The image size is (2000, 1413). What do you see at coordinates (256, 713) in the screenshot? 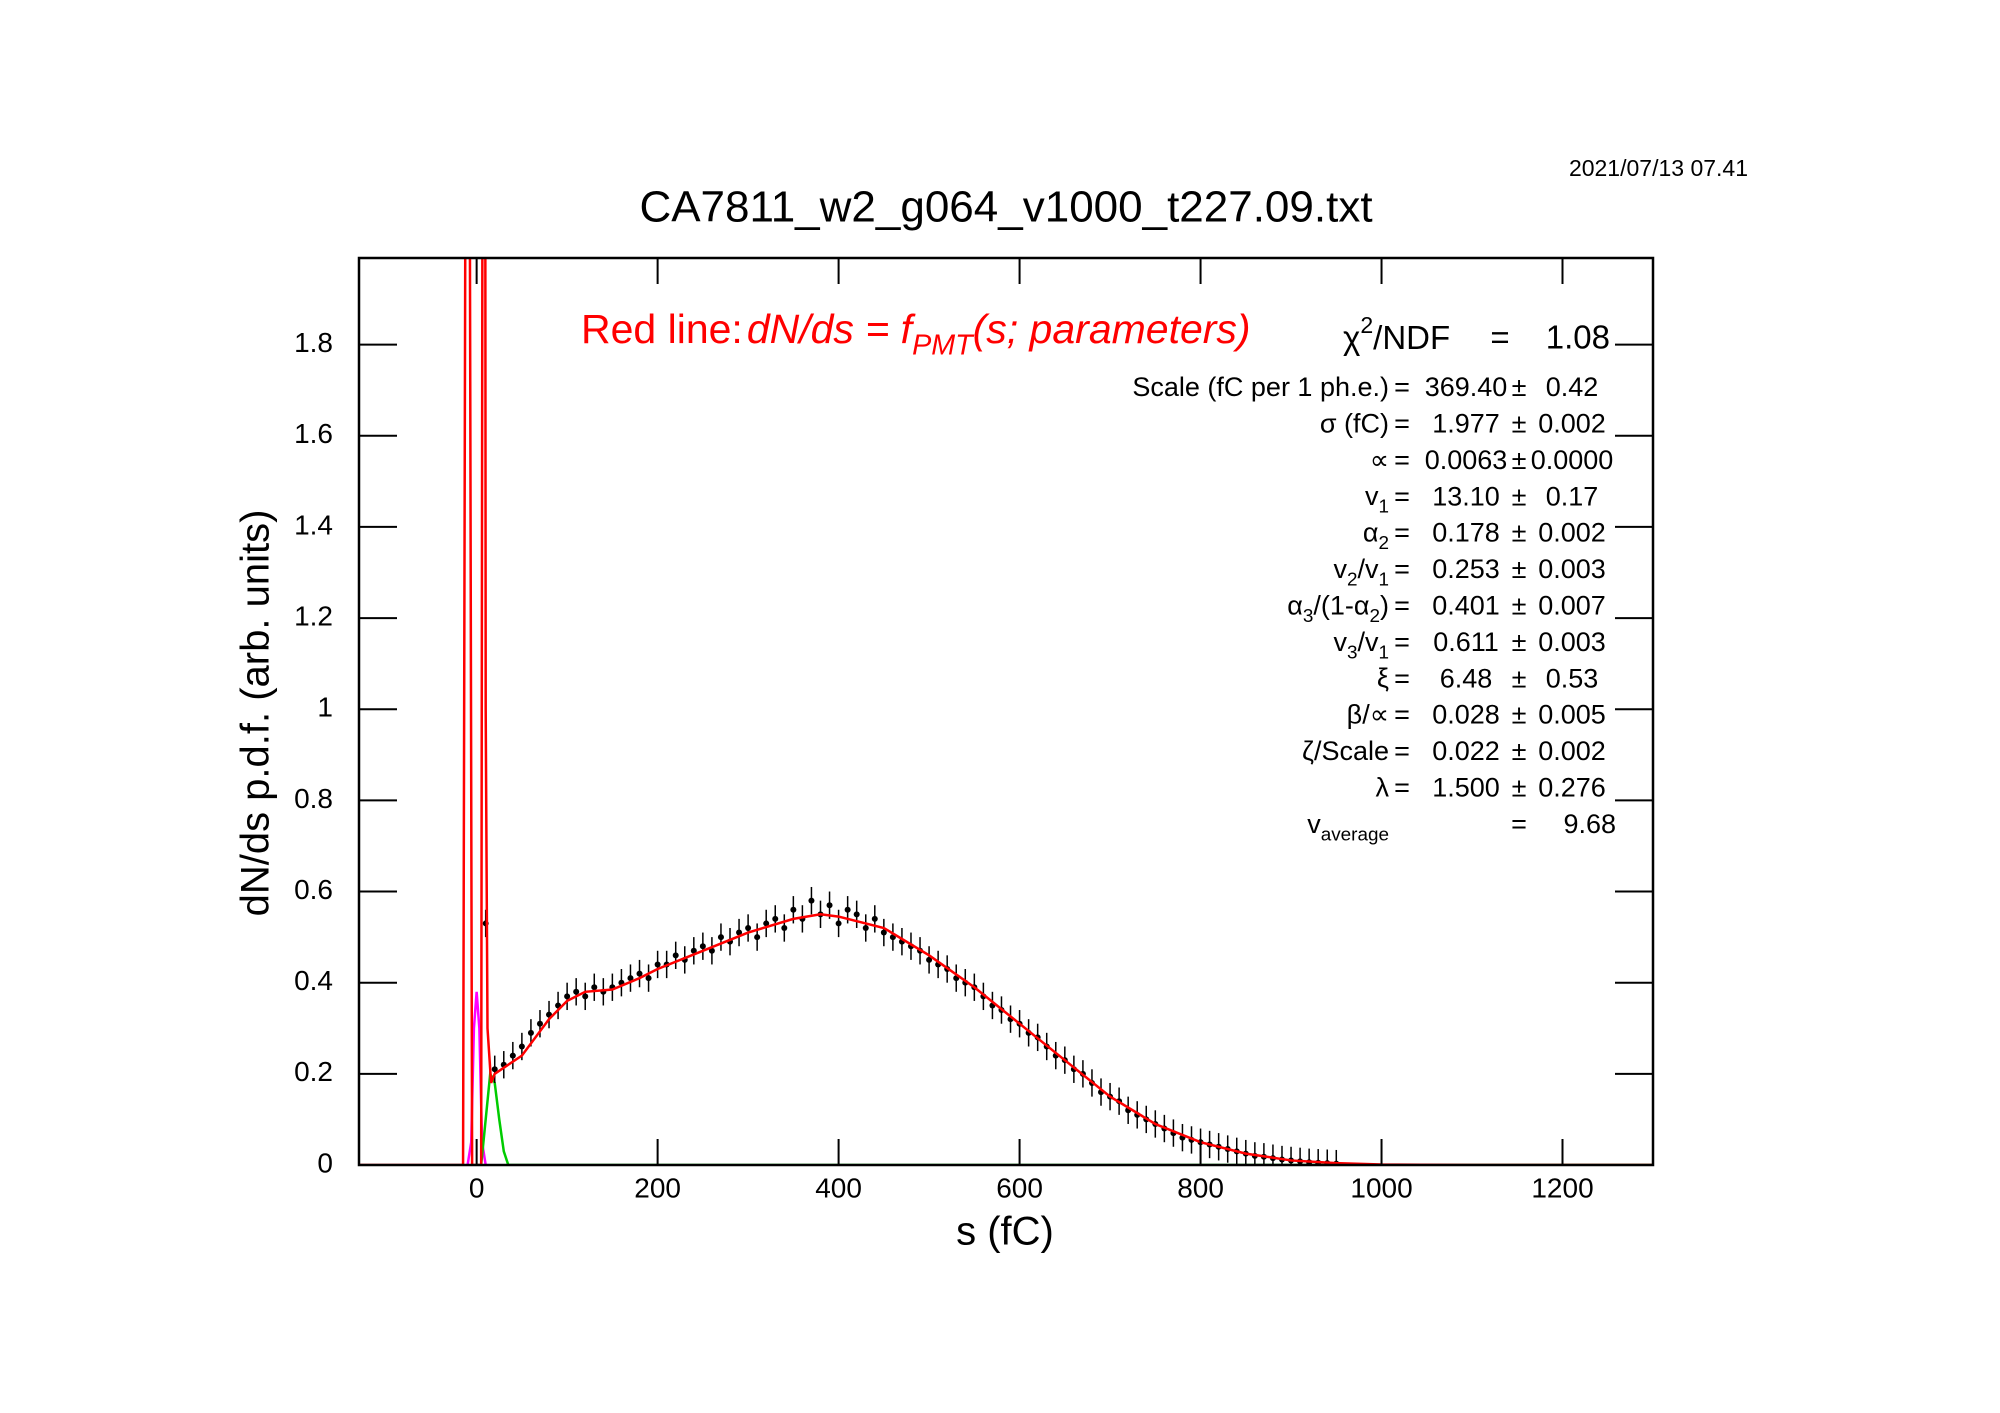
I see `y-axis-label: dN/ds p.d.f. (arb. units)` at bounding box center [256, 713].